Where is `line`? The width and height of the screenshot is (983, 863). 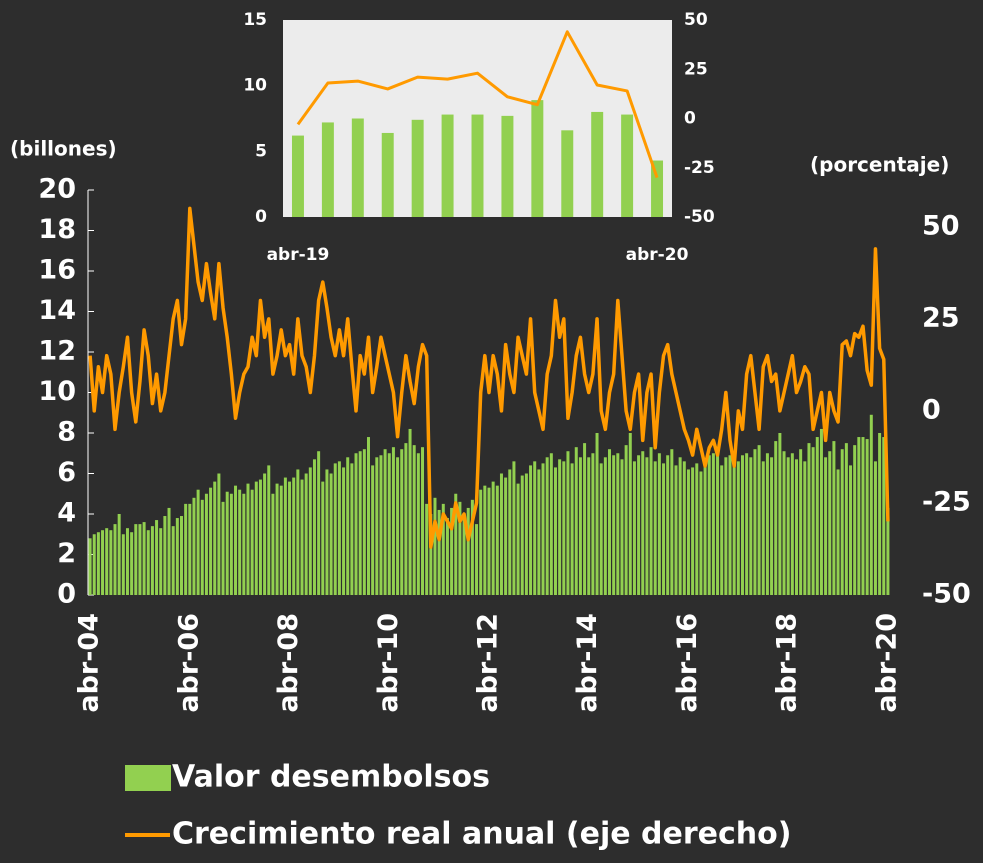 line is located at coordinates (477, 104).